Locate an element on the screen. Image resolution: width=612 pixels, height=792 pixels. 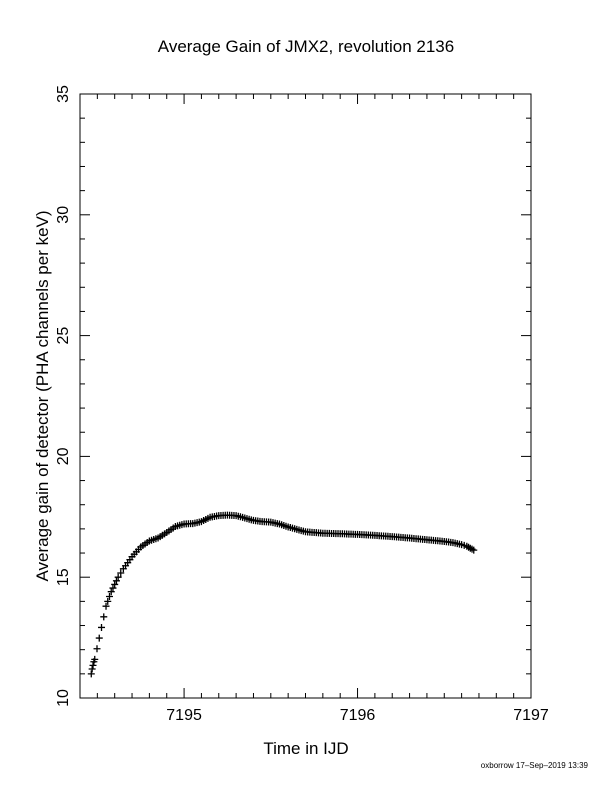
footer-note: oxborrow 17–Sep–2019 13:39 is located at coordinates (535, 765).